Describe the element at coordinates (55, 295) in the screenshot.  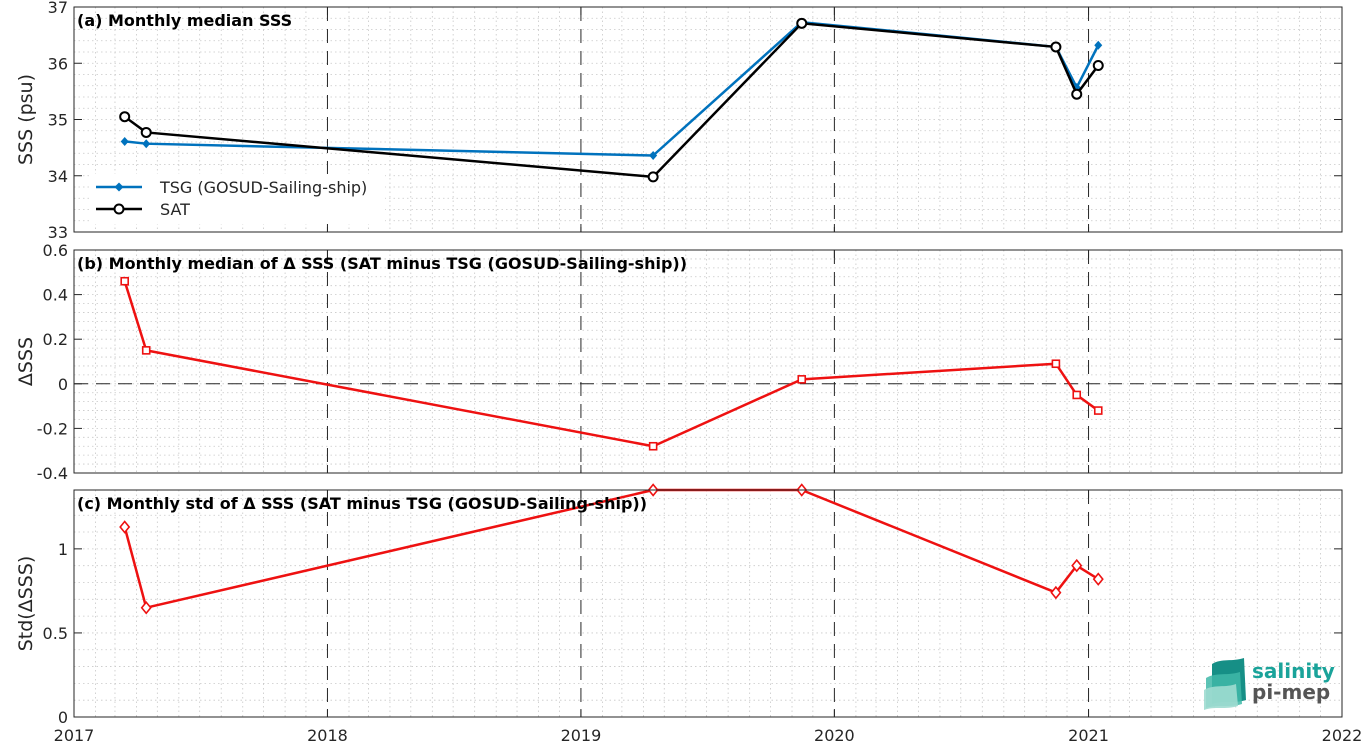
I see `y-tick-label: 0.4` at that location.